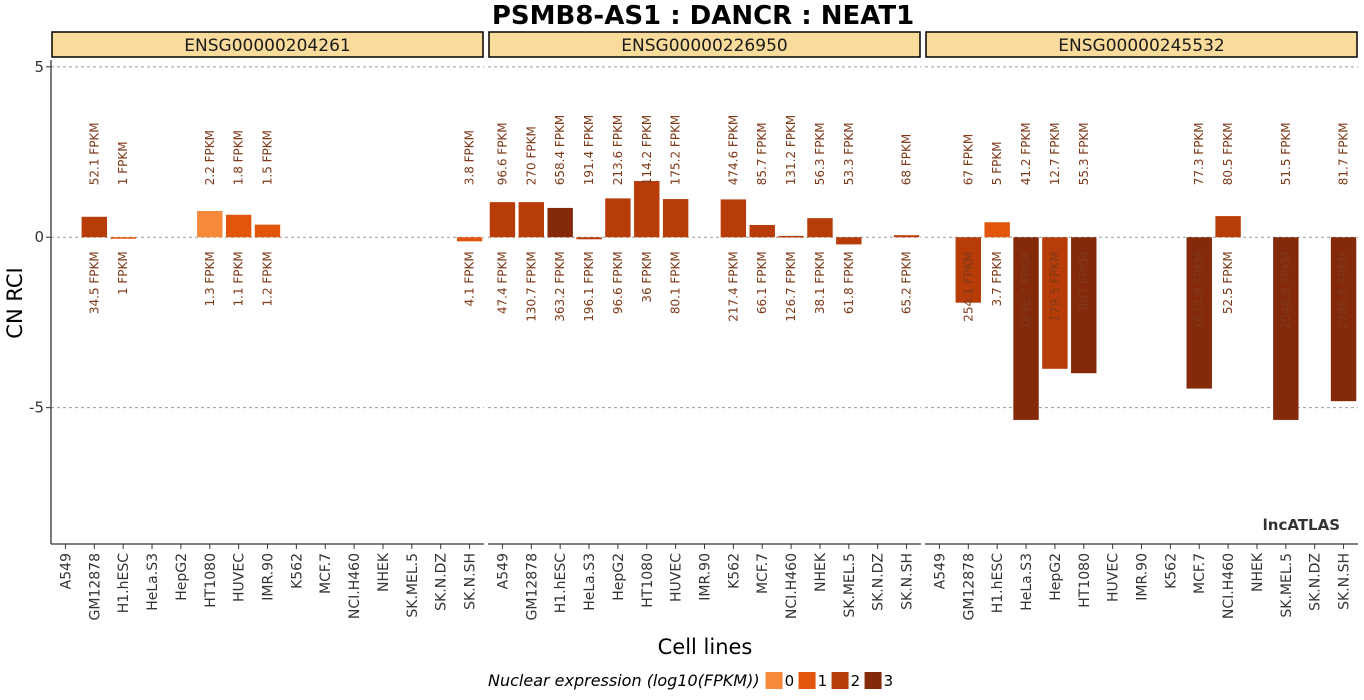 This screenshot has width=1364, height=700. I want to click on fpkm-label-top: 56.3 FPKM, so click(820, 153).